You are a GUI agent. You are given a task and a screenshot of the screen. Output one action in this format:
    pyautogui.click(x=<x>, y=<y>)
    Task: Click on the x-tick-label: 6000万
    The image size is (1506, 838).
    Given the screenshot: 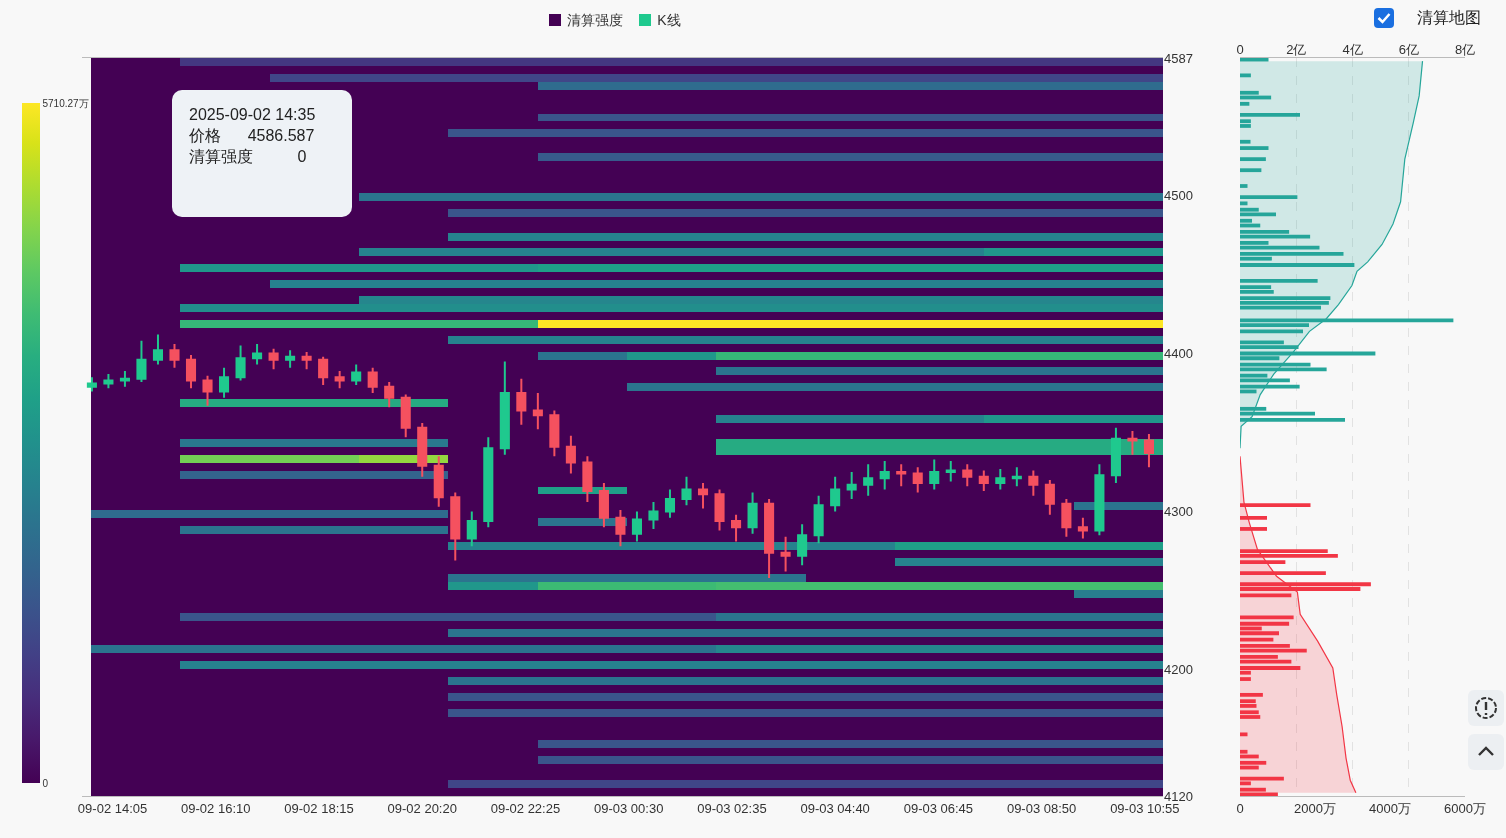 What is the action you would take?
    pyautogui.click(x=1465, y=808)
    